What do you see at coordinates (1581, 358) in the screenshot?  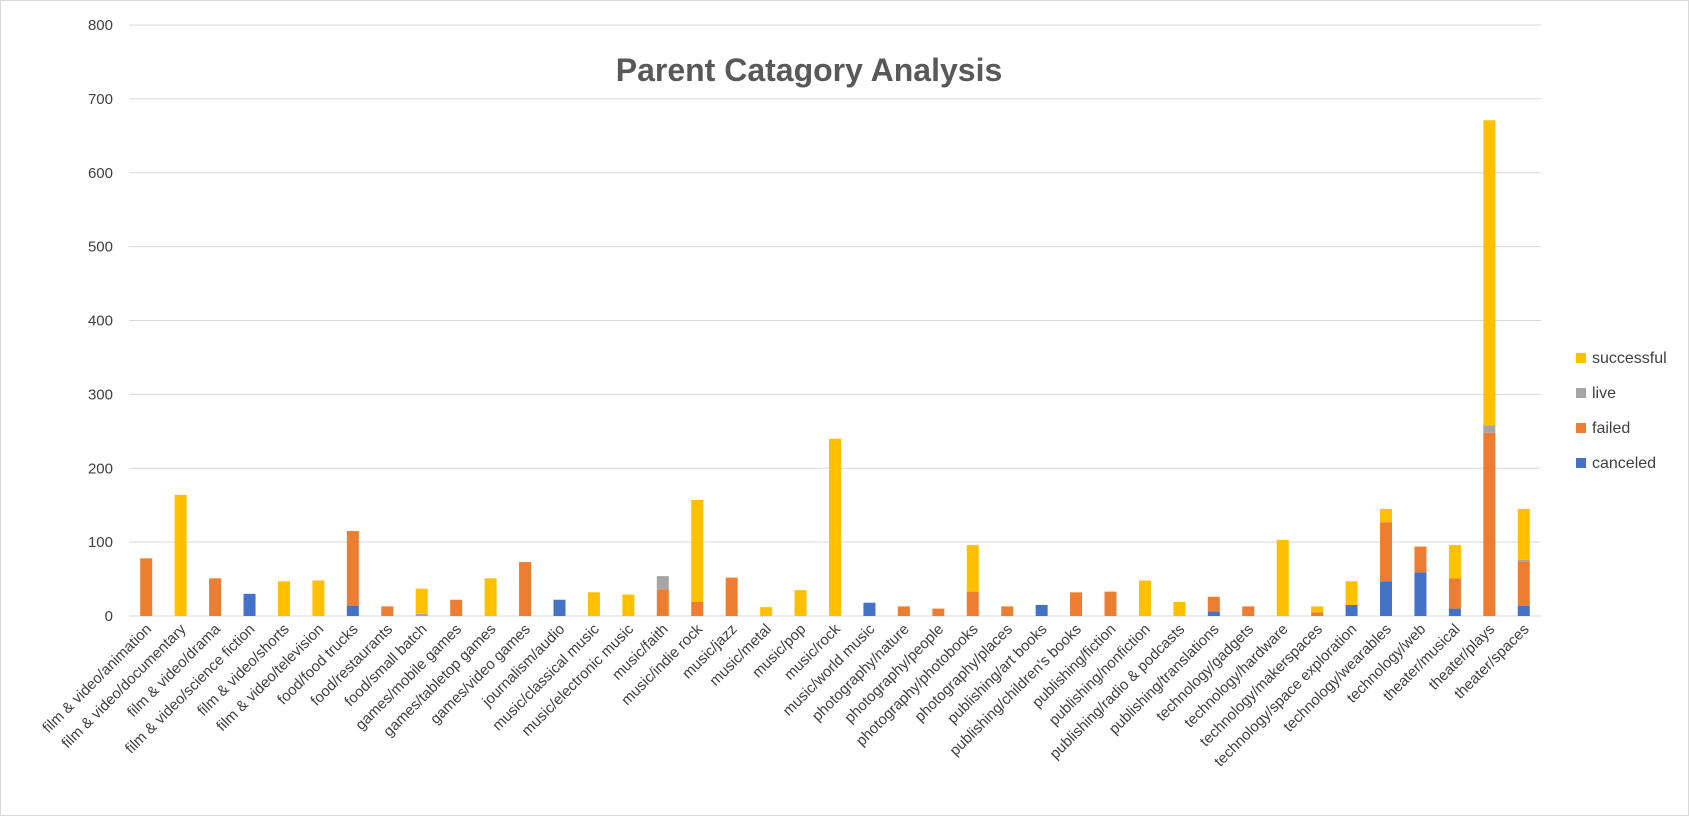 I see `legend-swatch-successful` at bounding box center [1581, 358].